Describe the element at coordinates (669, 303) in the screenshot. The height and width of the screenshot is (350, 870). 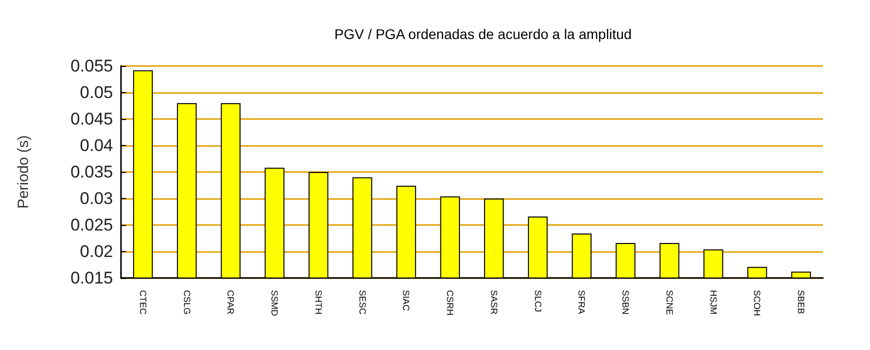
I see `x-tick-label: SCNE` at that location.